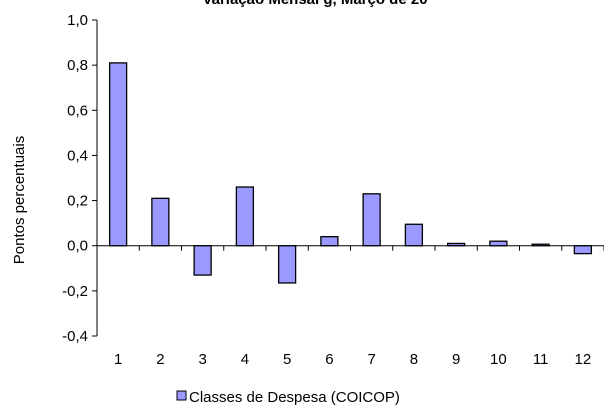 Image resolution: width=604 pixels, height=407 pixels. I want to click on x-tick-label: 12, so click(583, 359).